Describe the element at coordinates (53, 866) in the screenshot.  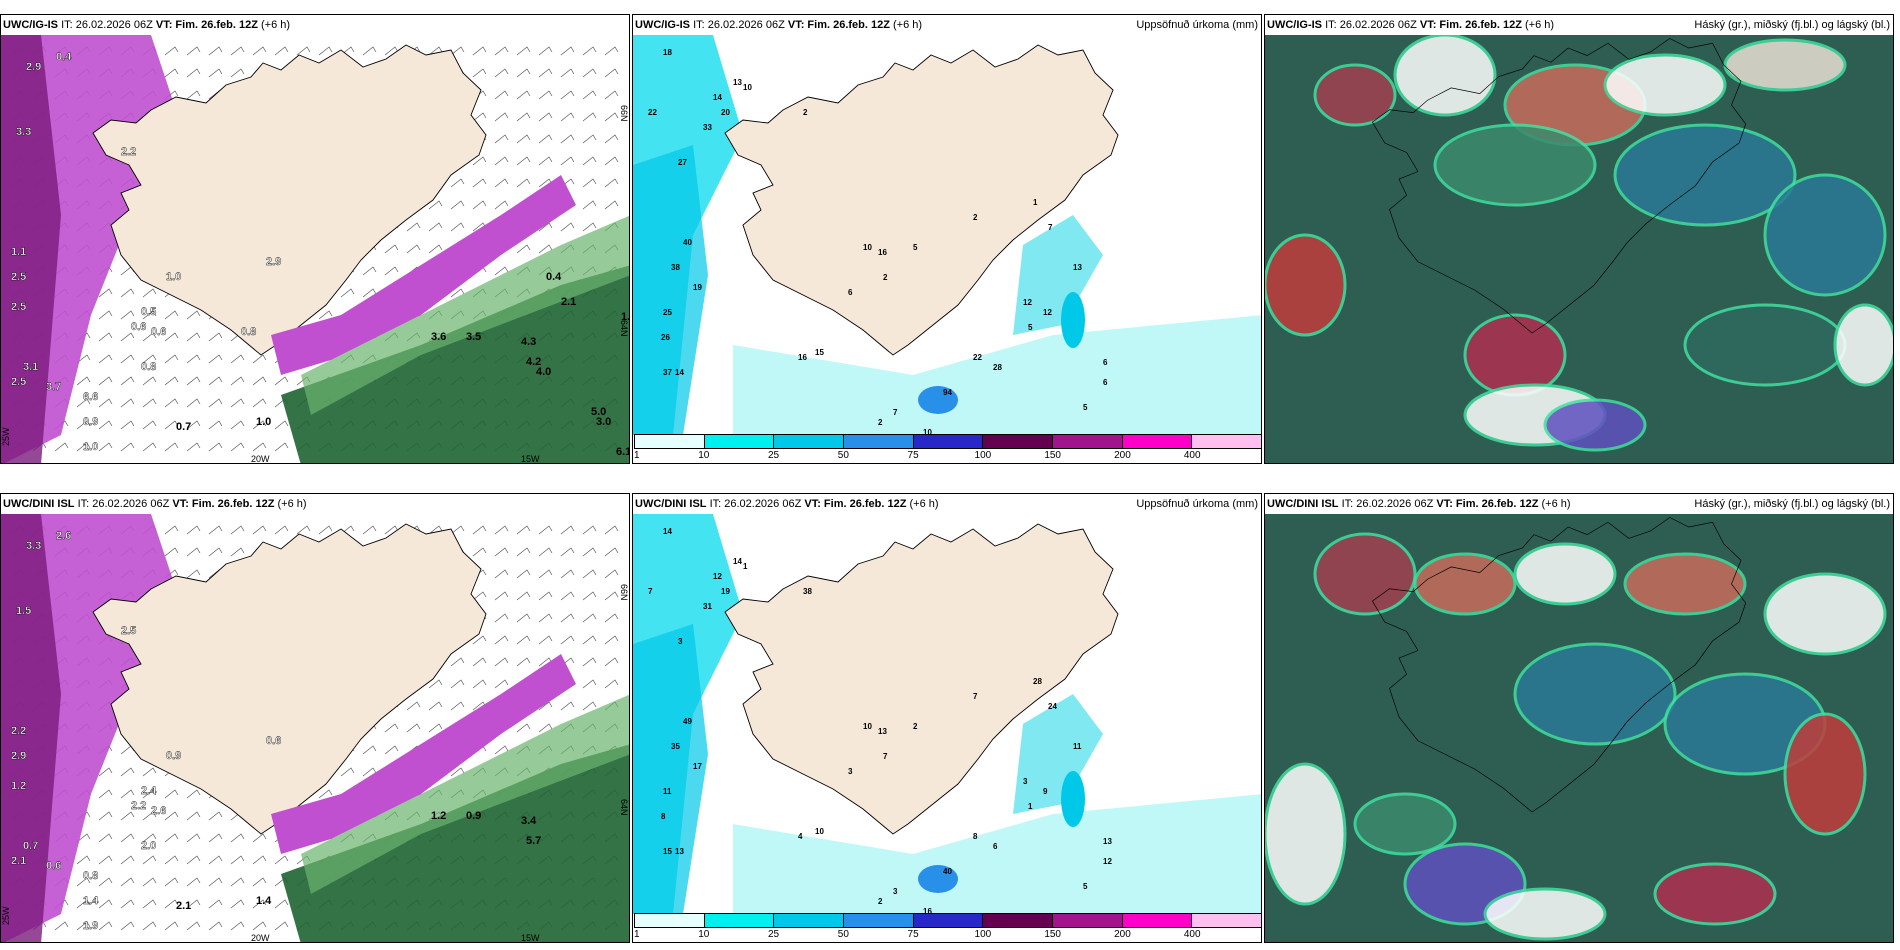
I see `wind-value-label: 0.6` at that location.